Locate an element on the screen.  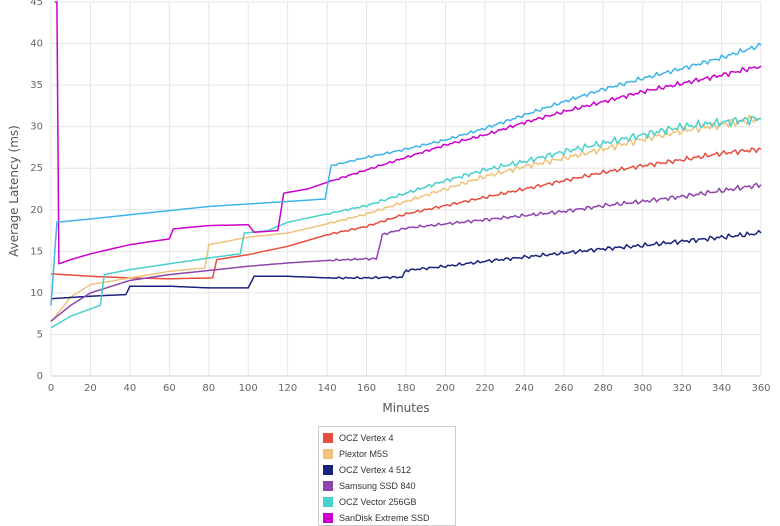
x-tick-label: 240 is located at coordinates (524, 388).